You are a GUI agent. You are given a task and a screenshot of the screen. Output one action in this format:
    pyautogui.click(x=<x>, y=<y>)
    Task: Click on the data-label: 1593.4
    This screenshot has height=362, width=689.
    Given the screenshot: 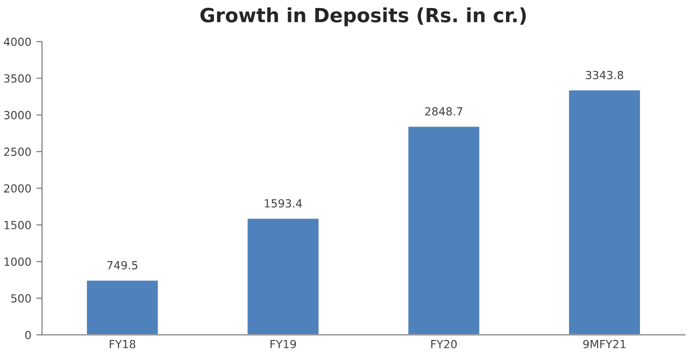 What is the action you would take?
    pyautogui.click(x=283, y=203)
    